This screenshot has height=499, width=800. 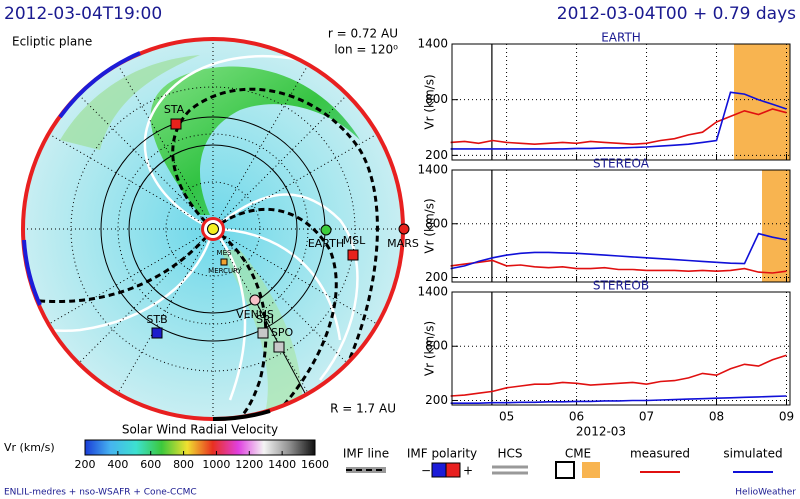 I want to click on tick-label: 400, so click(x=117, y=464).